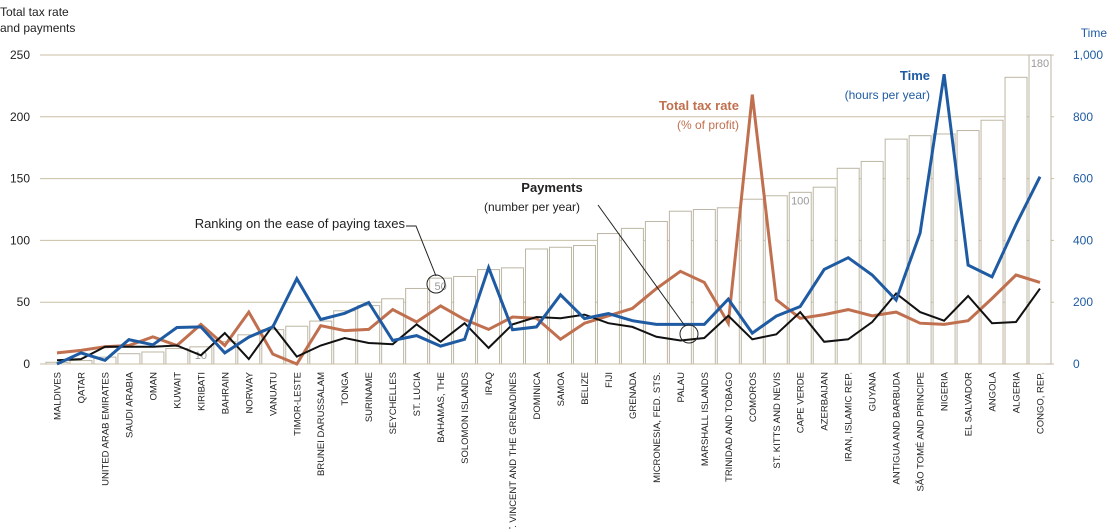 The height and width of the screenshot is (529, 1107). What do you see at coordinates (201, 391) in the screenshot?
I see `x-tick-label: KIRIBATI` at bounding box center [201, 391].